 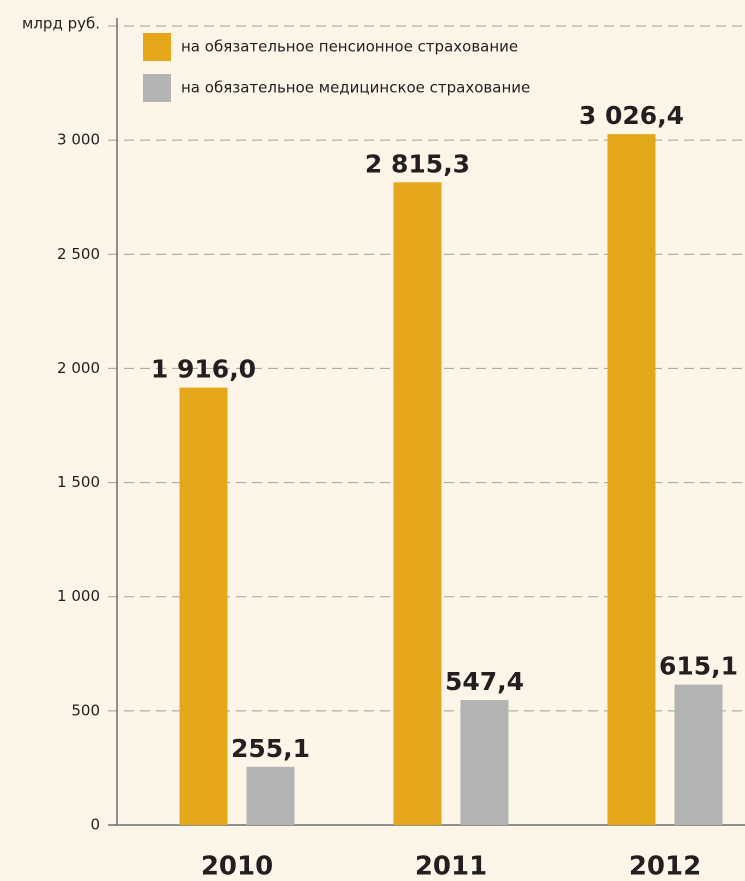 What do you see at coordinates (270, 748) in the screenshot?
I see `value-label: 255,1` at bounding box center [270, 748].